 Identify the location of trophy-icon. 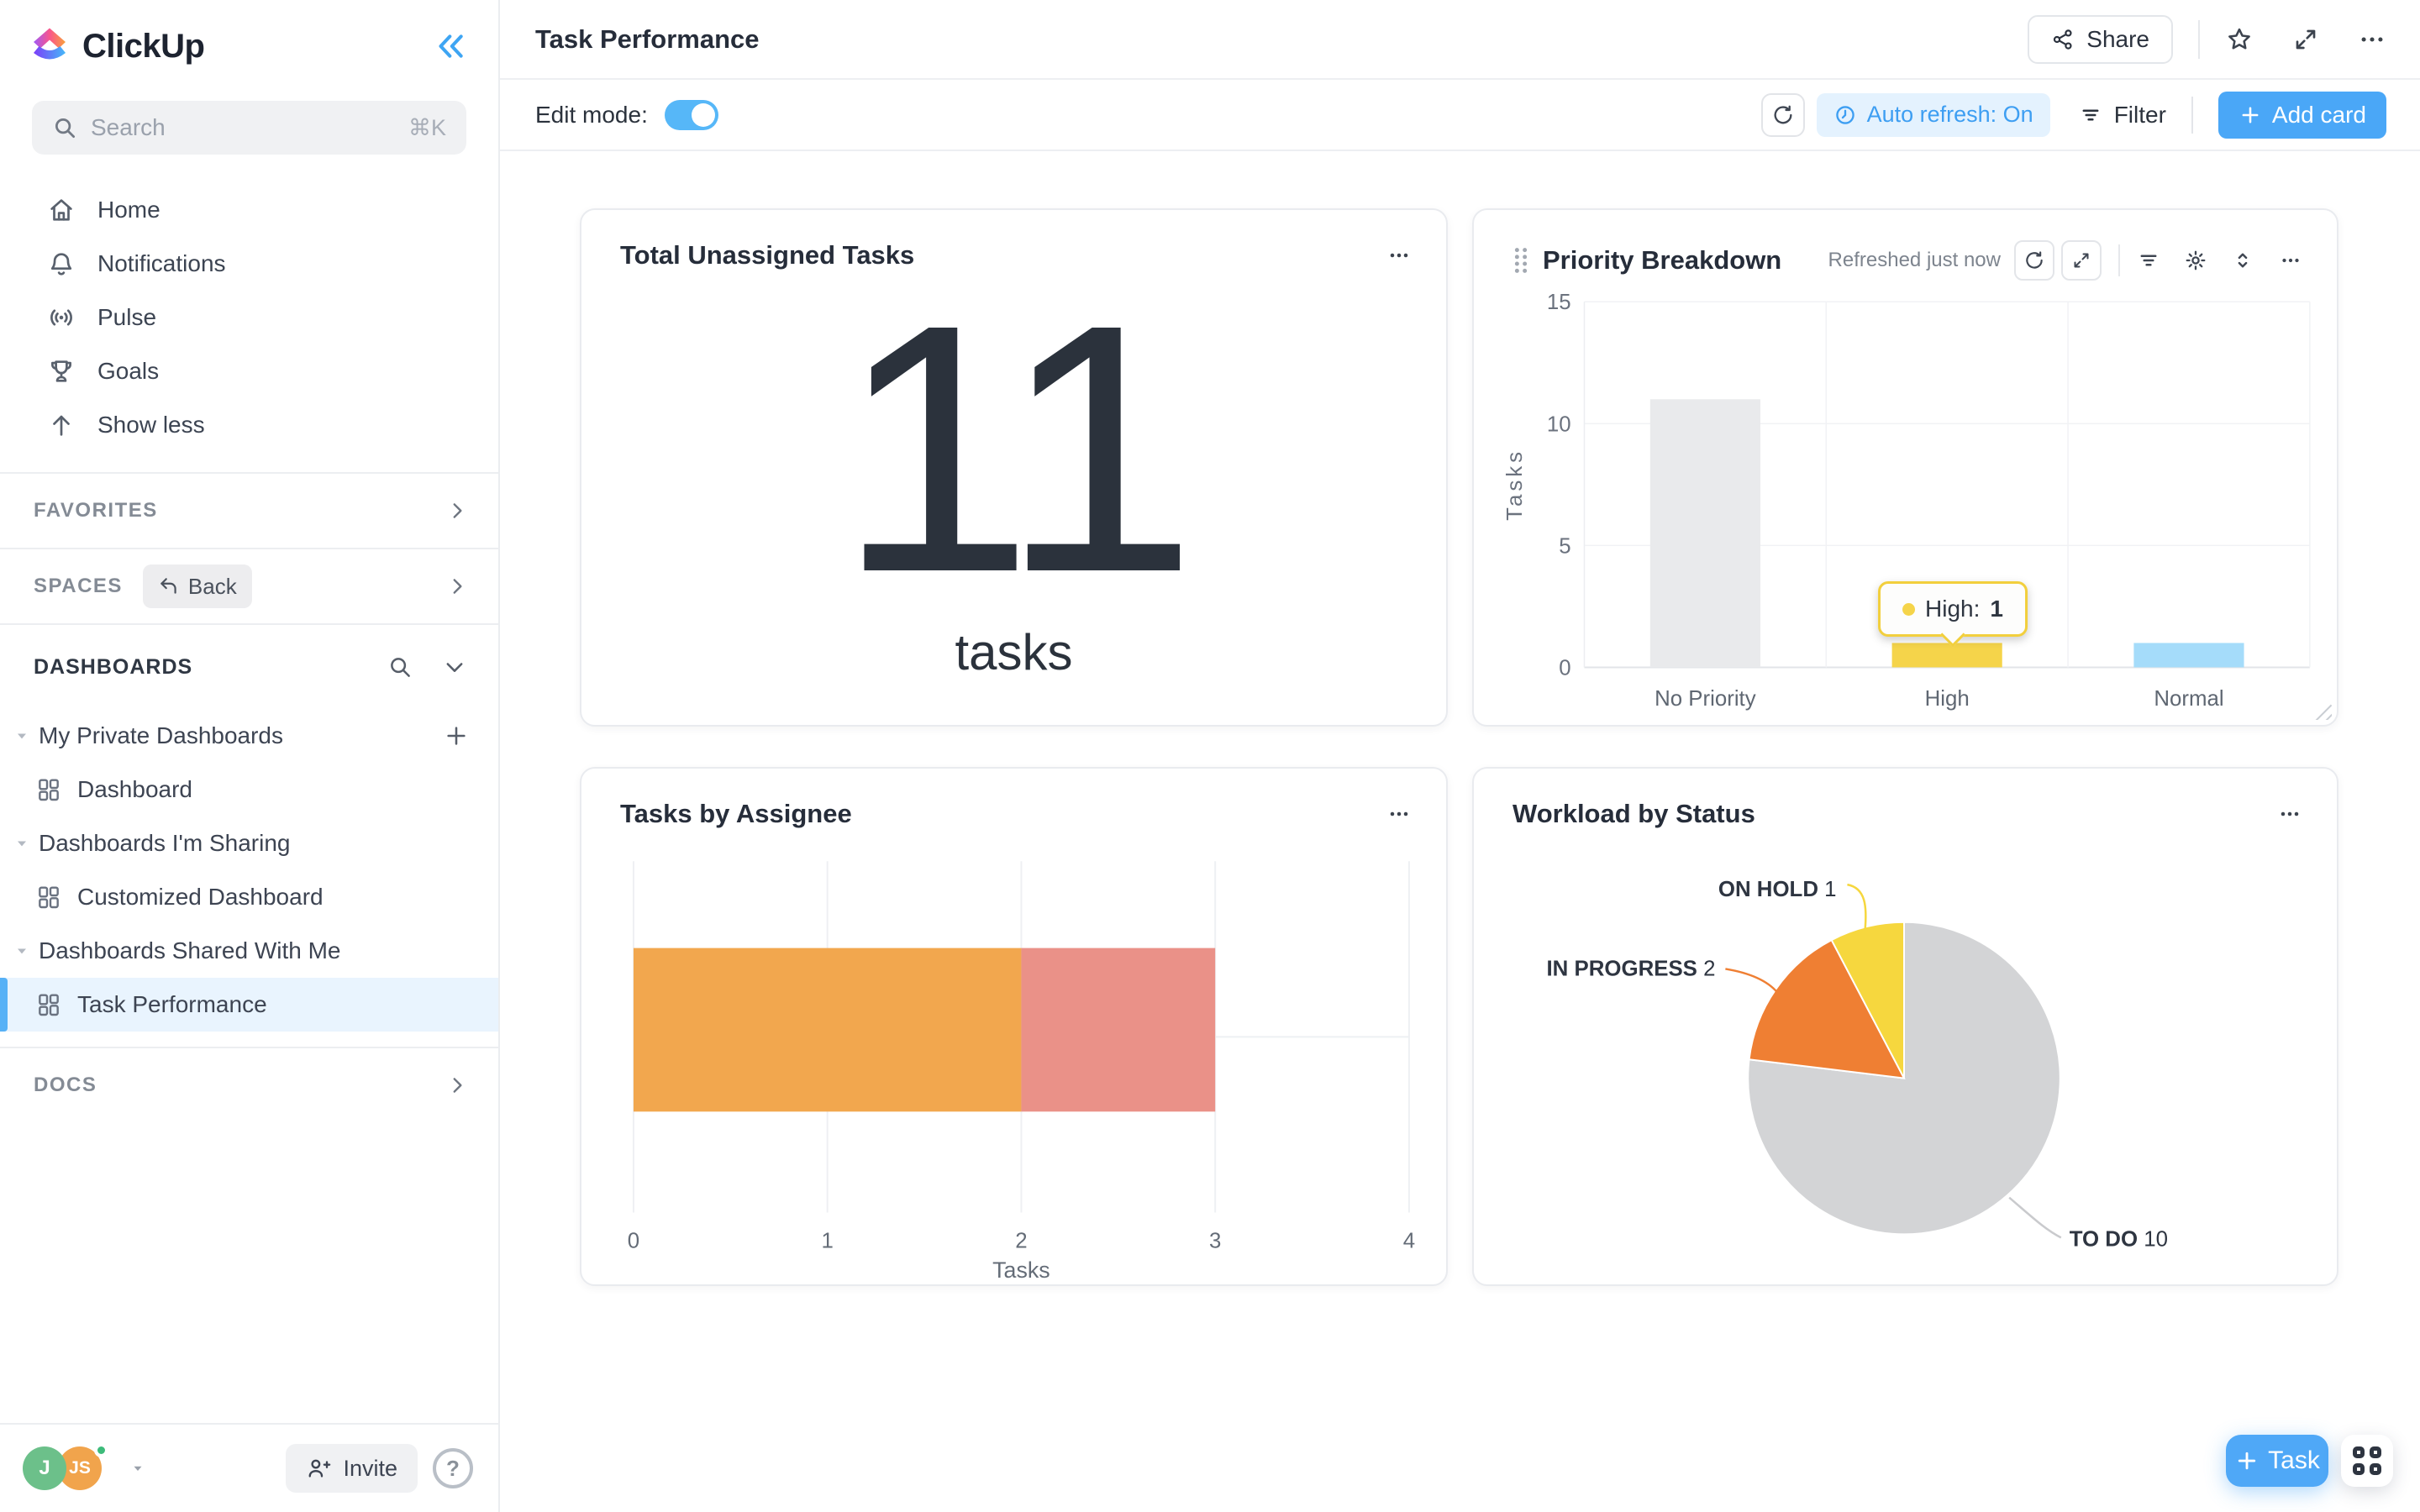
(61, 371).